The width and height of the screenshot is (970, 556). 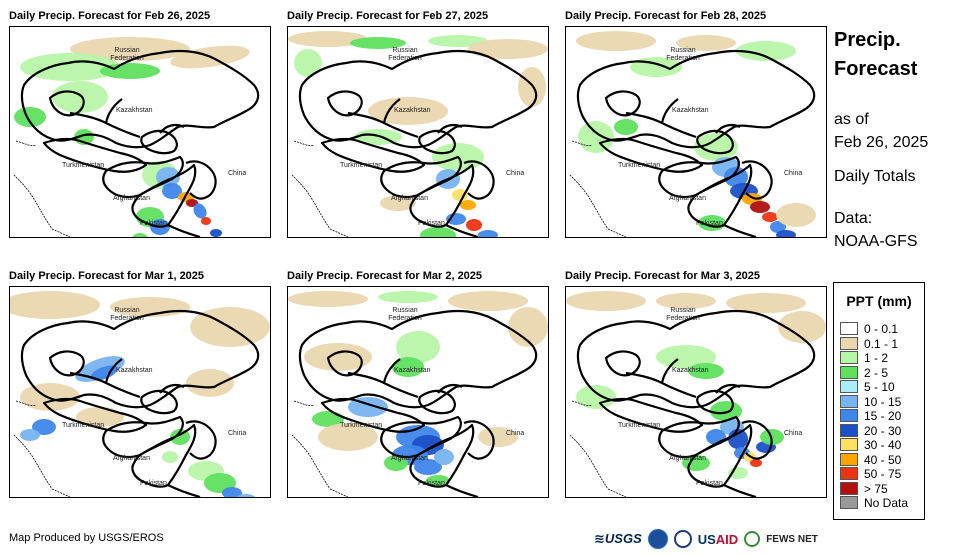 I want to click on legend-label: 5 - 10, so click(x=879, y=386).